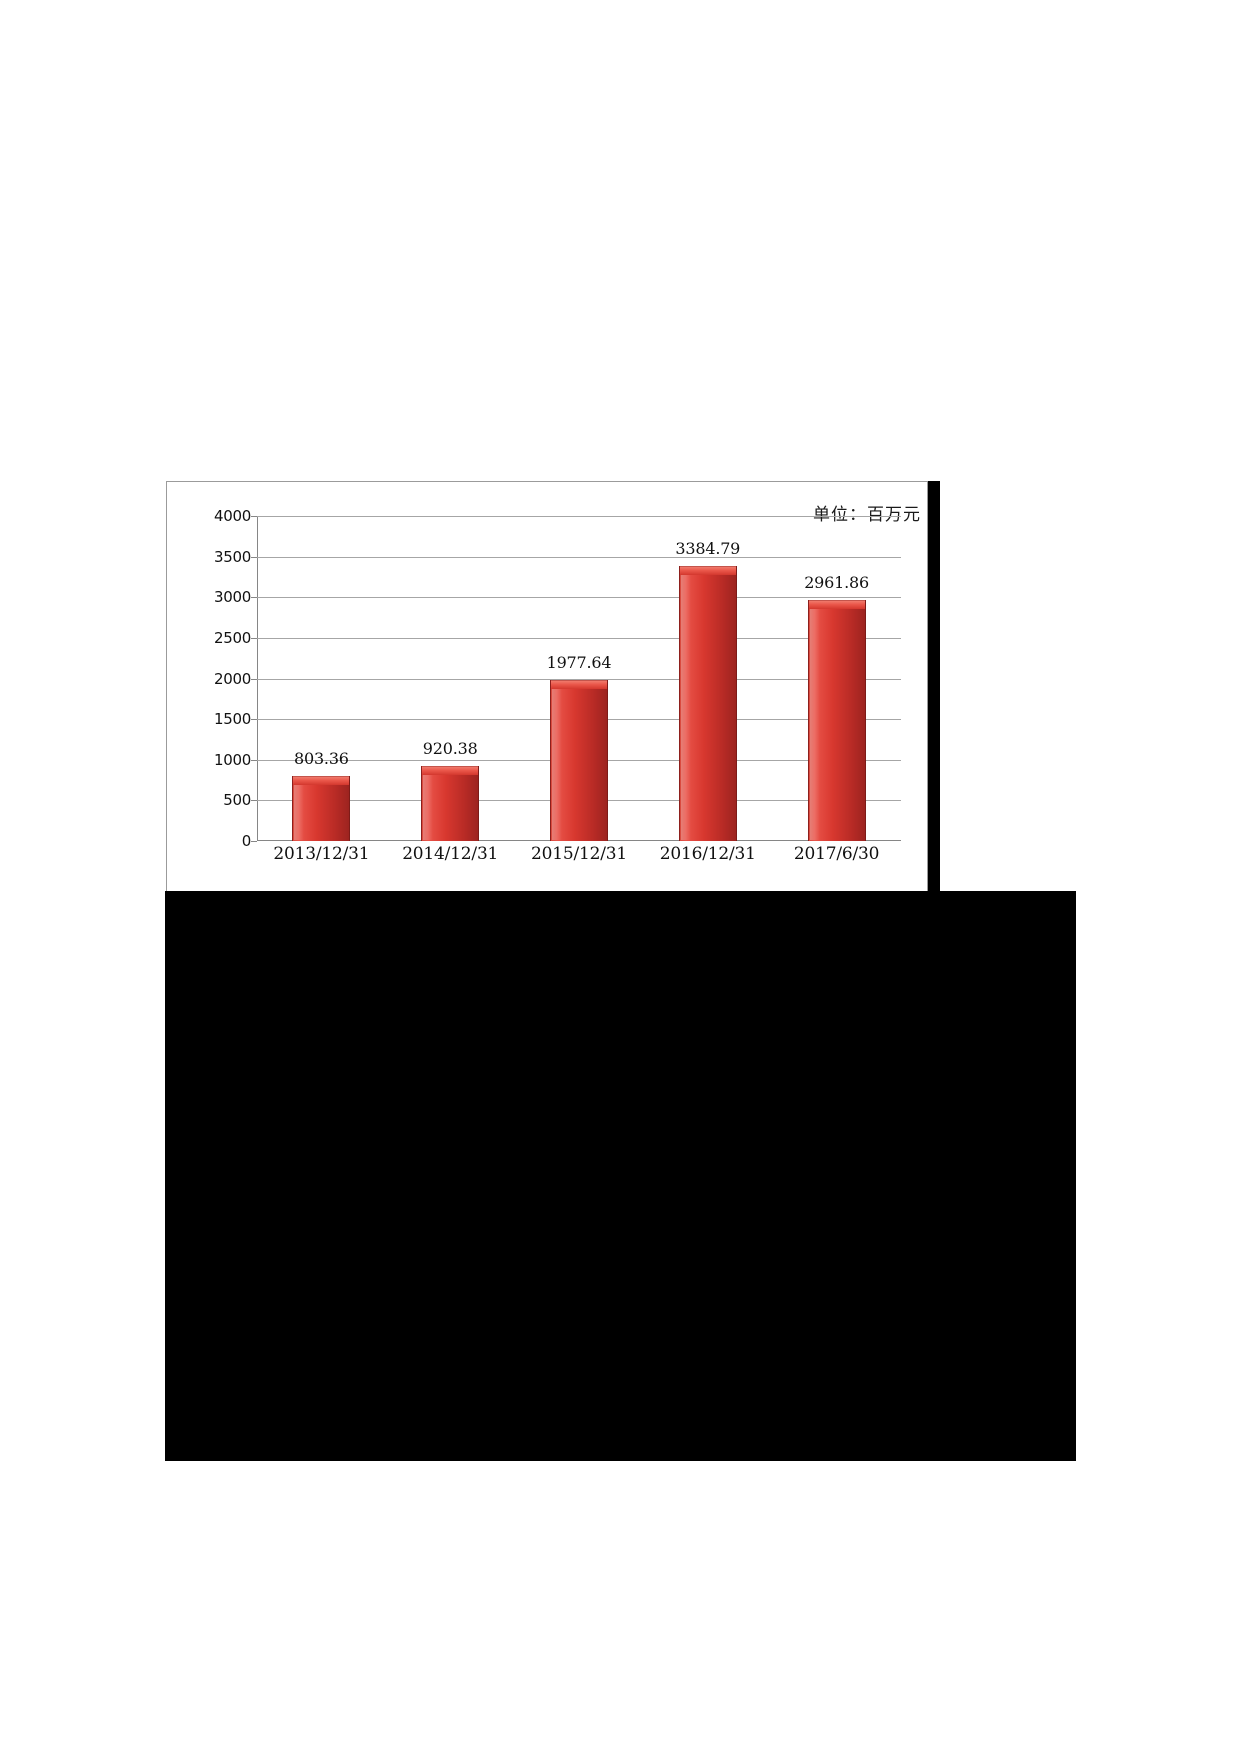 This screenshot has height=1754, width=1240. I want to click on bar-value-label: 803.36, so click(321, 758).